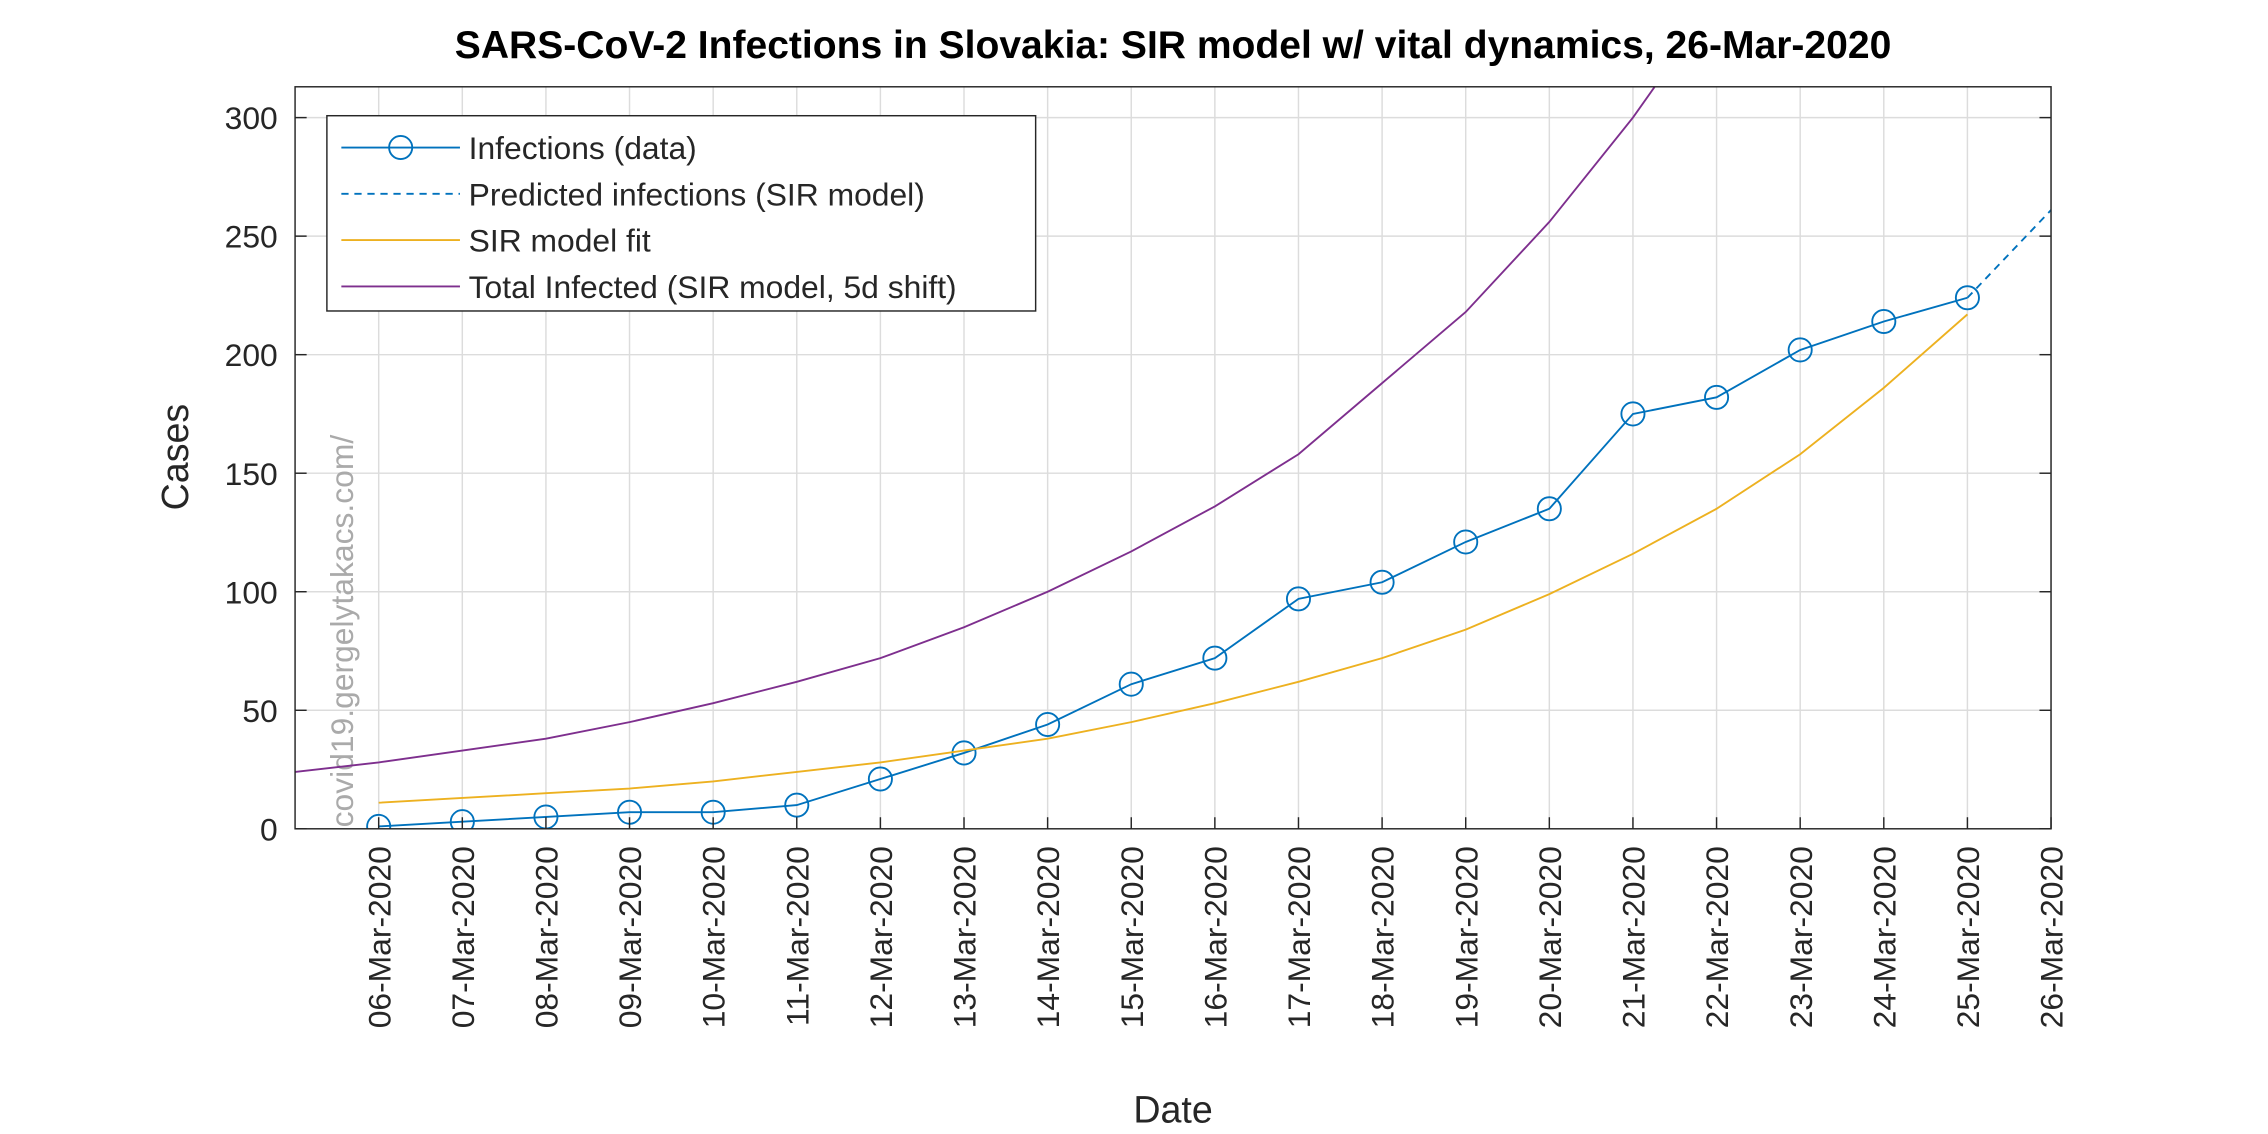  Describe the element at coordinates (175, 457) in the screenshot. I see `y-axis-label: Cases` at that location.